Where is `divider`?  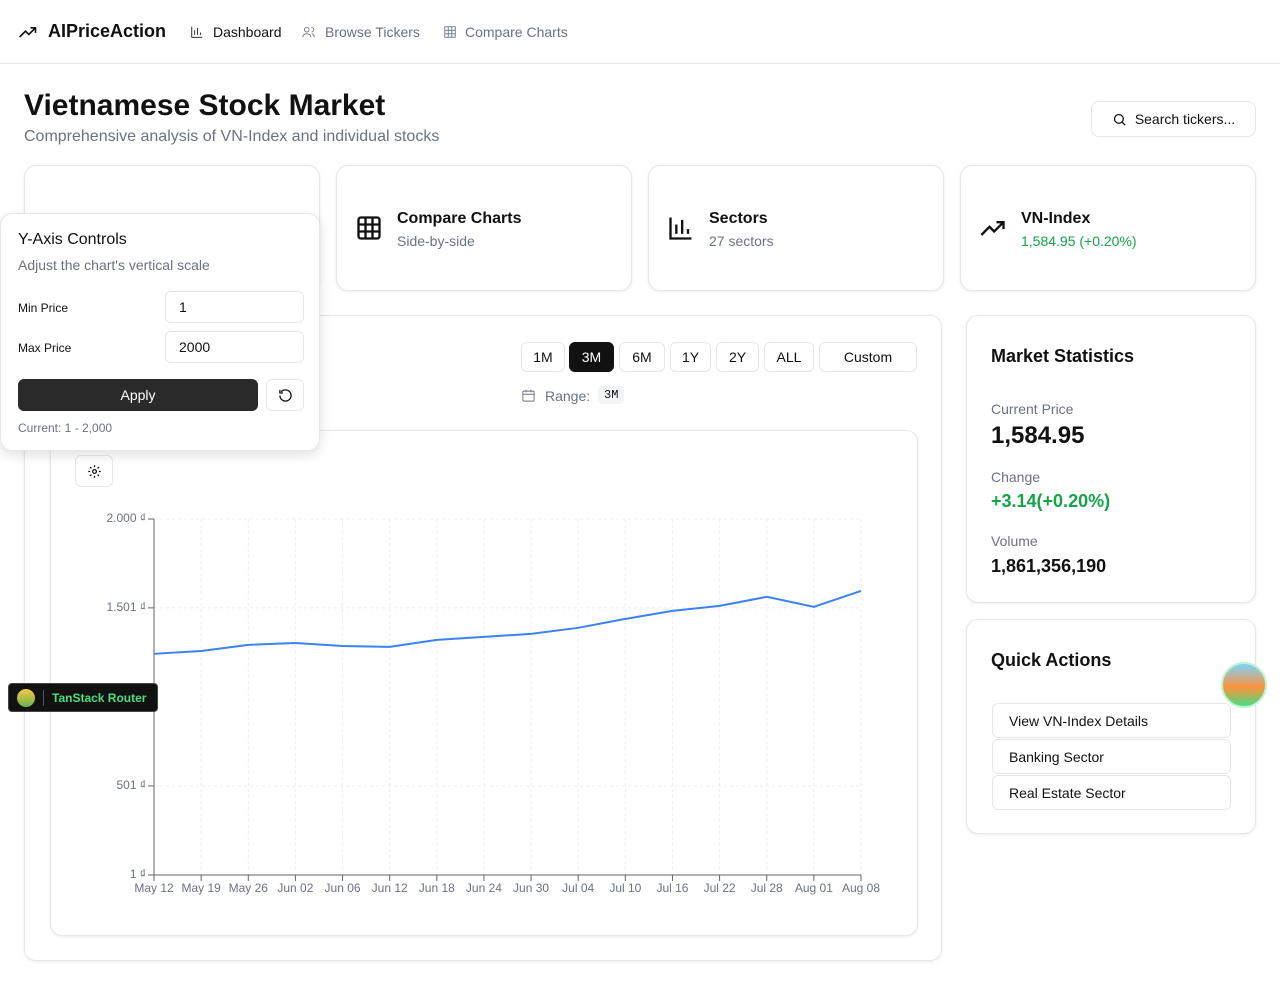 divider is located at coordinates (43, 698).